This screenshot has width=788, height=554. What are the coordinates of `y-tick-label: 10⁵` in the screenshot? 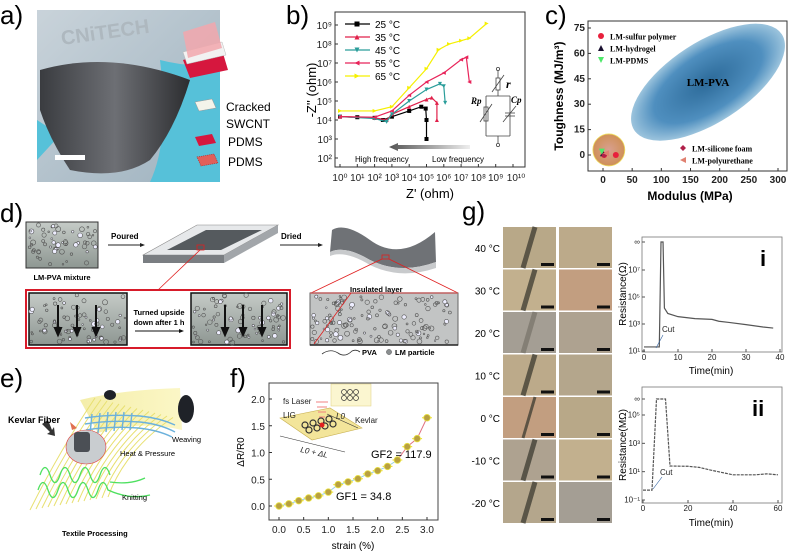 It's located at (634, 297).